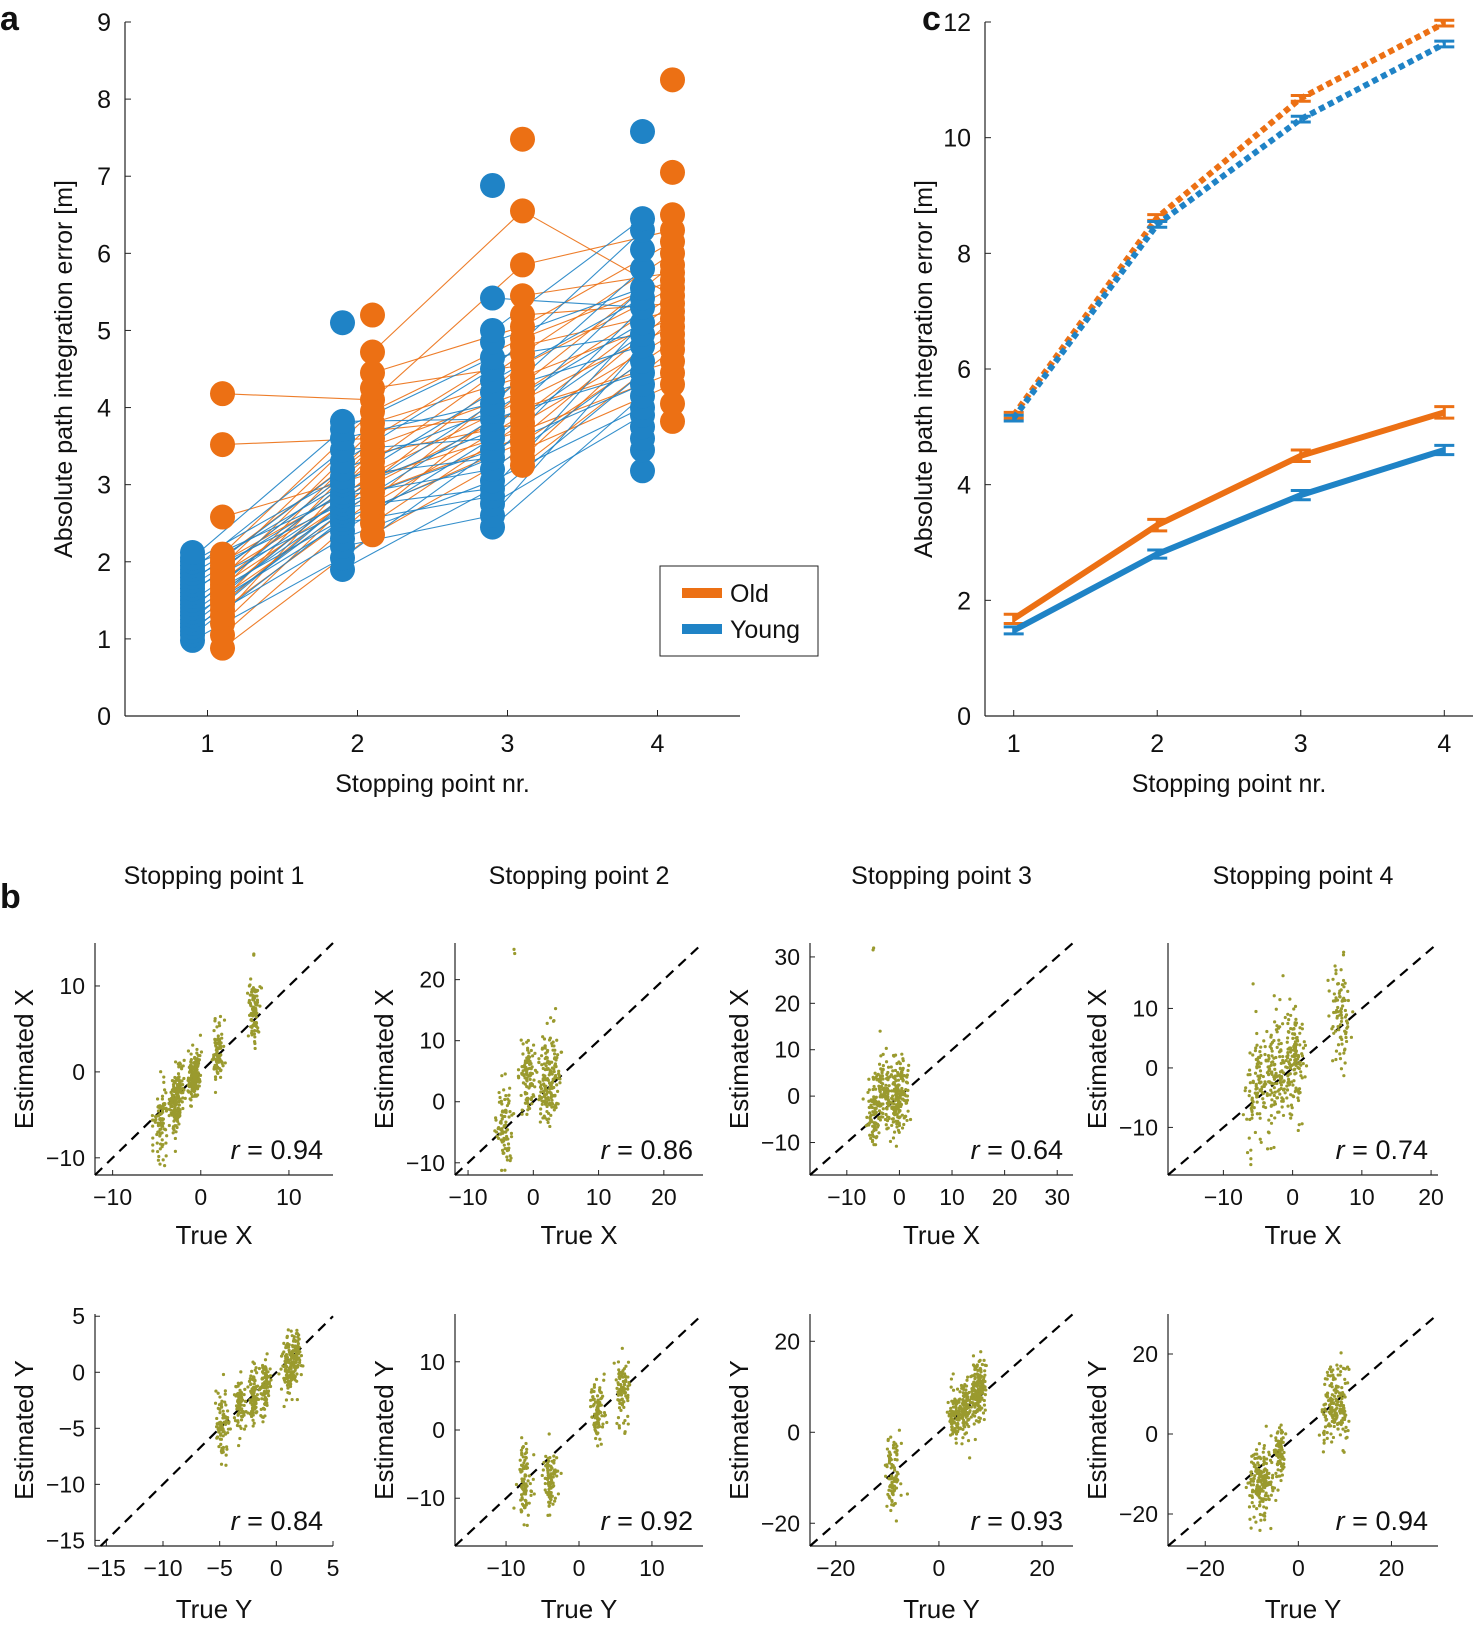  Describe the element at coordinates (432, 429) in the screenshot. I see `a-connecting-lines` at that location.